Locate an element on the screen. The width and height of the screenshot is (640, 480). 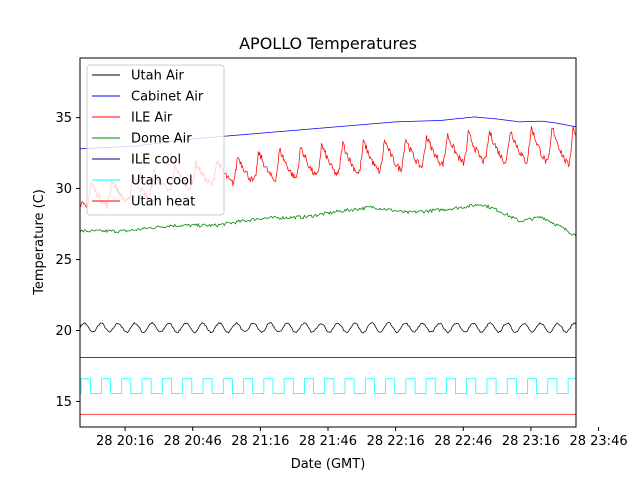
legend-label-dome-air: Dome Air is located at coordinates (161, 139).